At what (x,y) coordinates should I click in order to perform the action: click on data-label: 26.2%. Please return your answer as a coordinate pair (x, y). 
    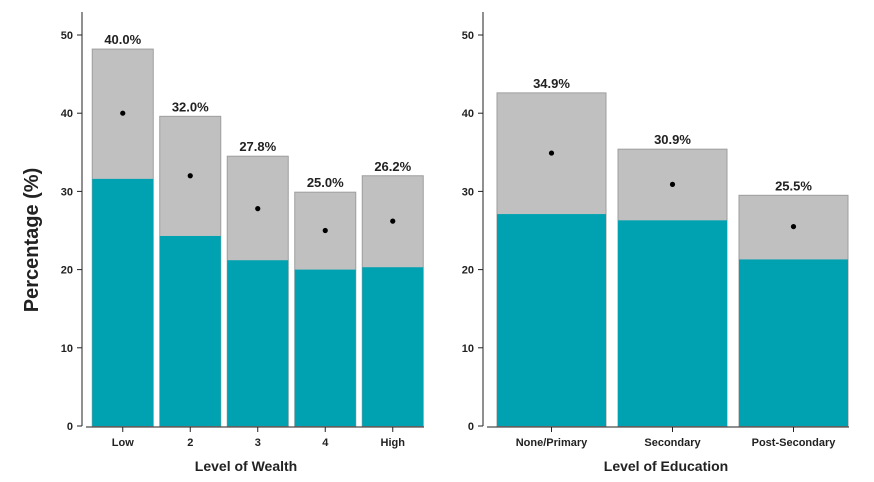
    Looking at the image, I should click on (392, 166).